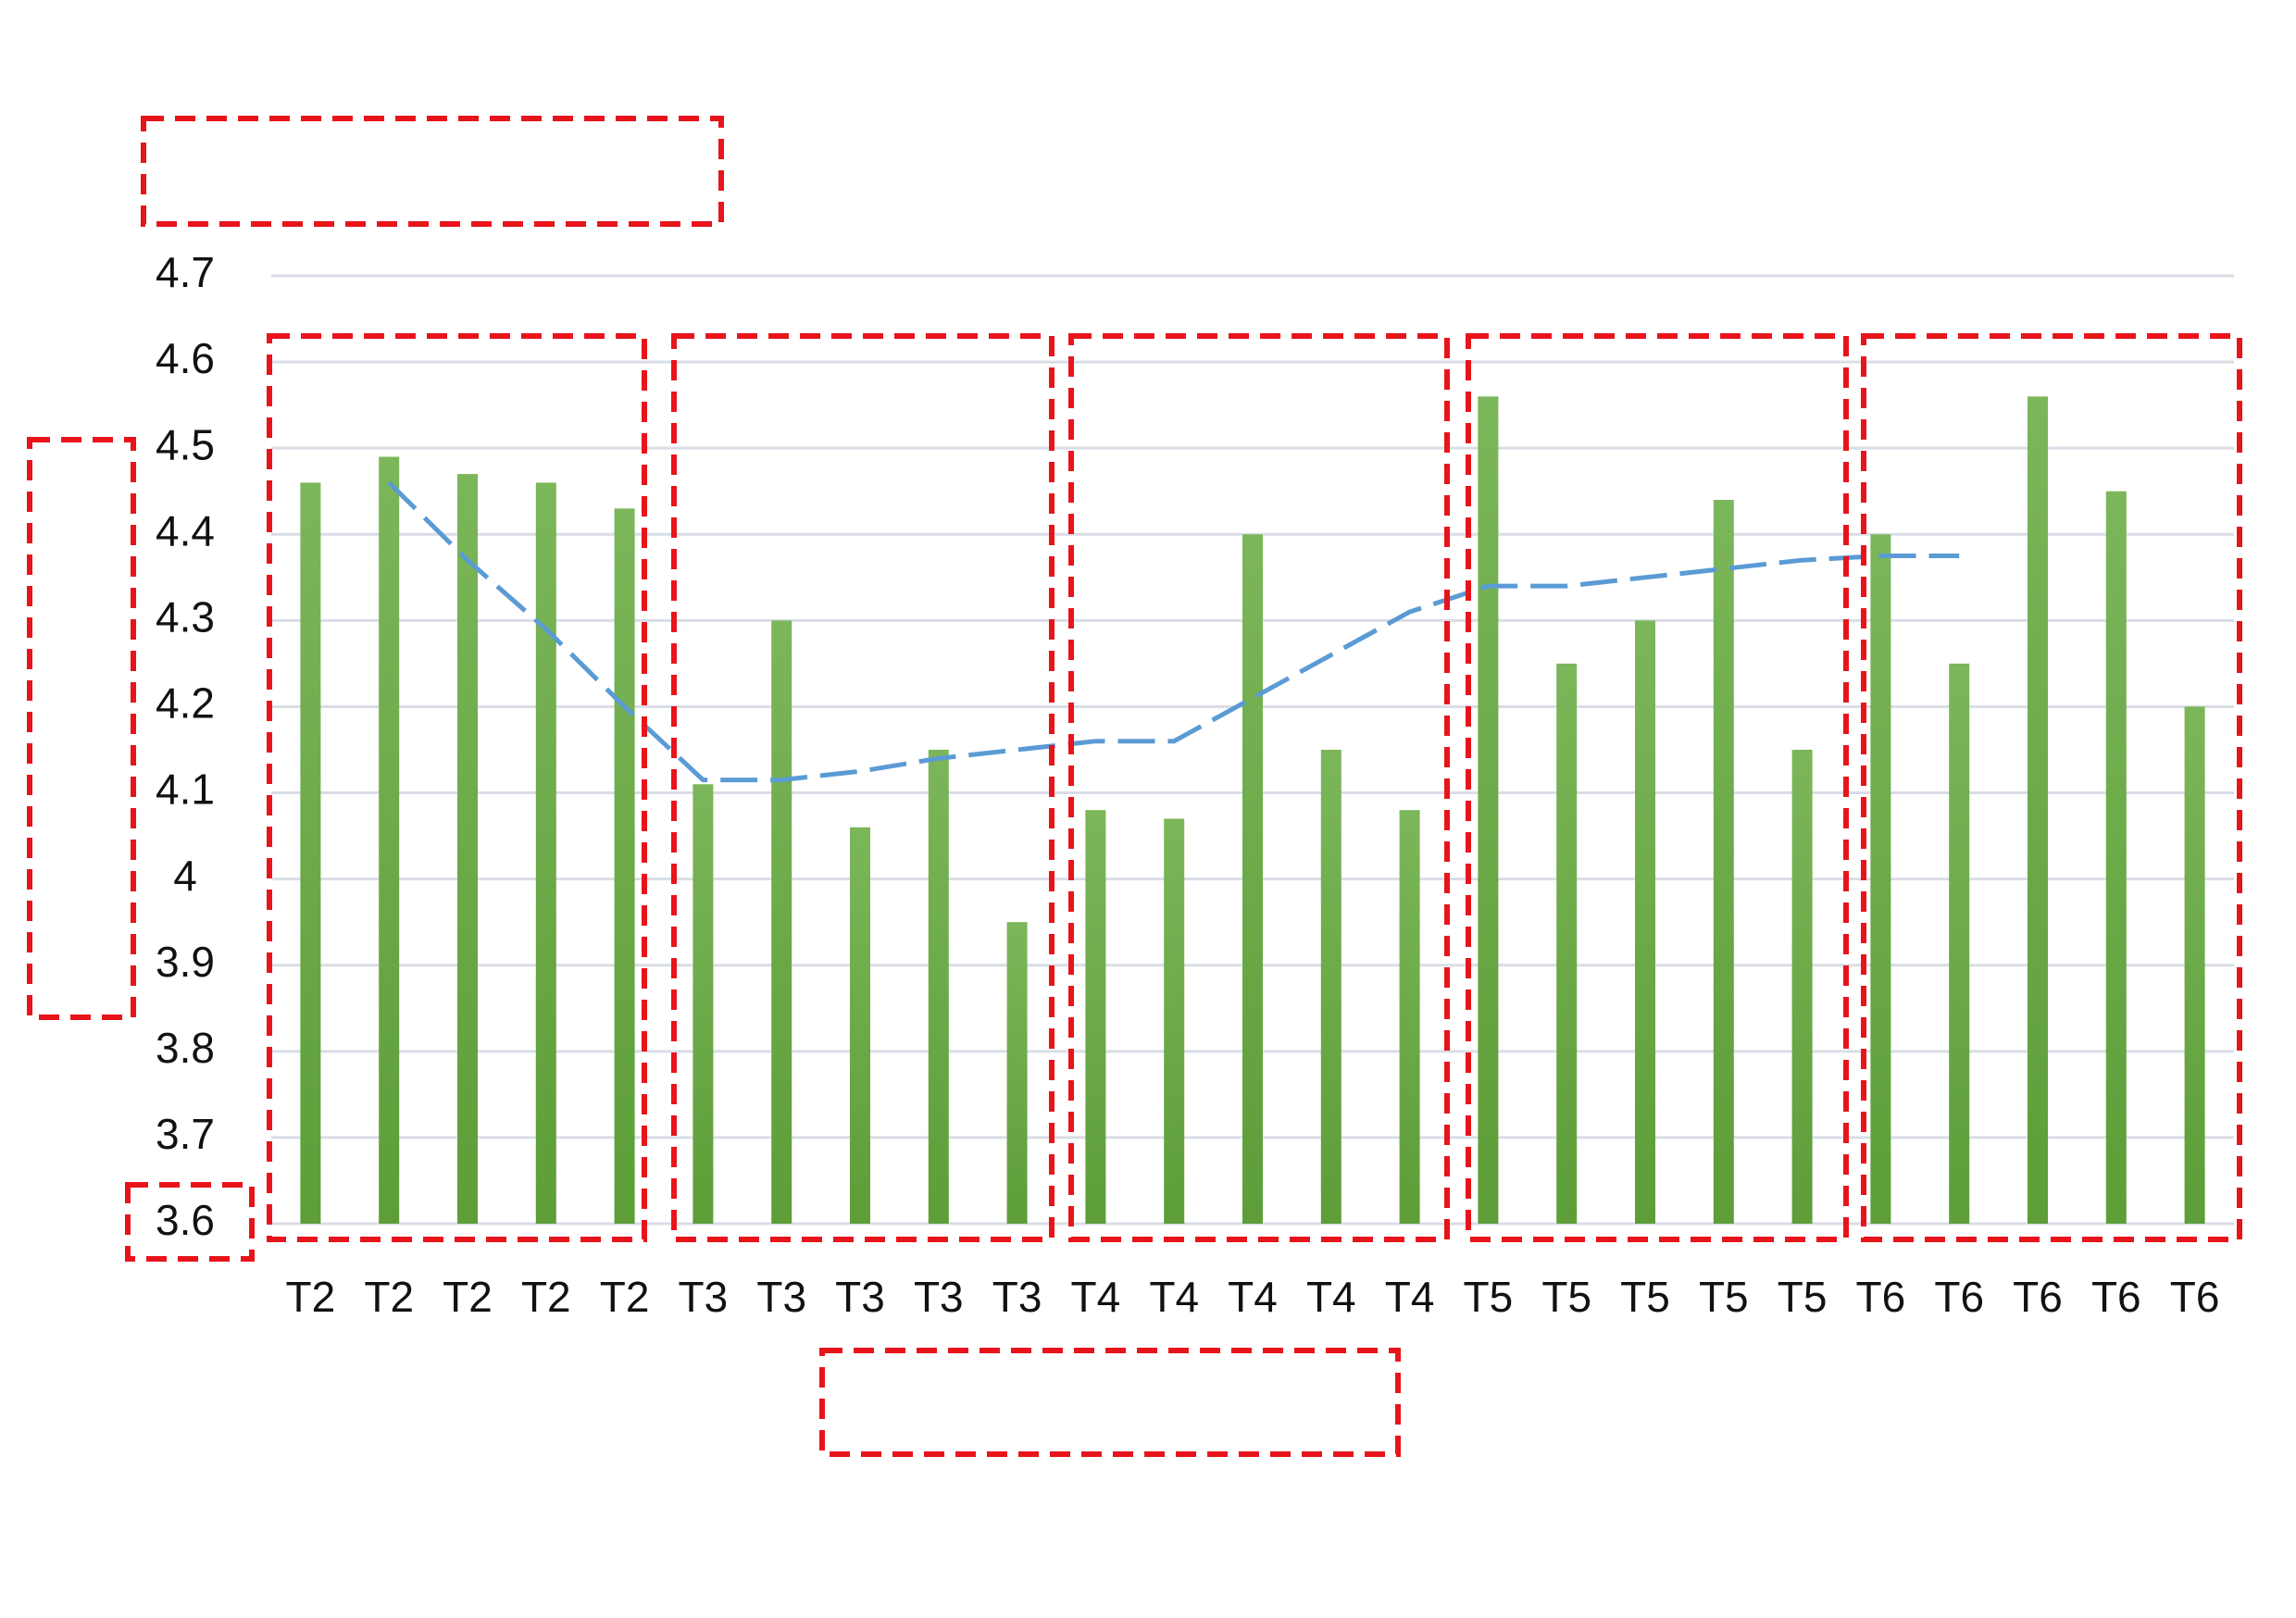 The image size is (2296, 1618). I want to click on y-tick-label: 4.3, so click(185, 617).